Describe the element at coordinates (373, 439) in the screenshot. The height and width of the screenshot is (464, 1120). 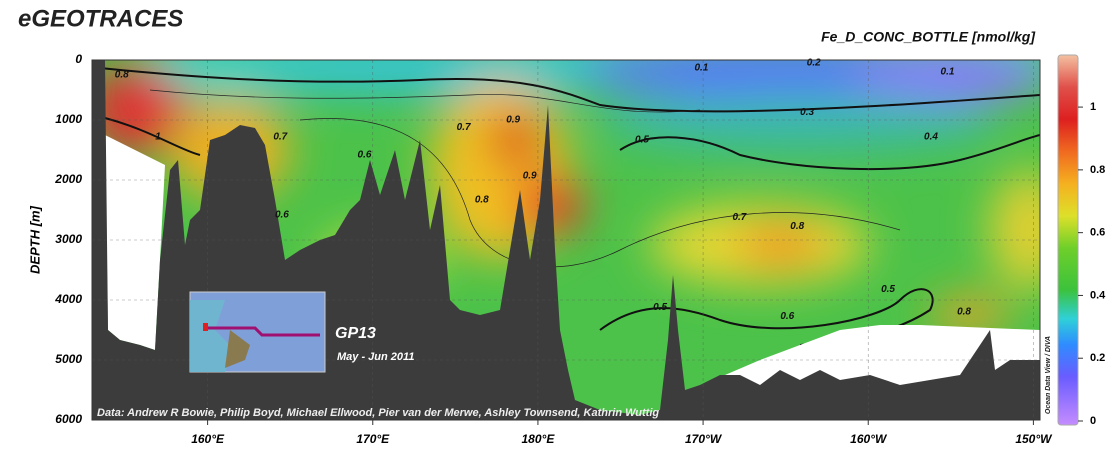
I see `x-tick-label: 170°E` at that location.